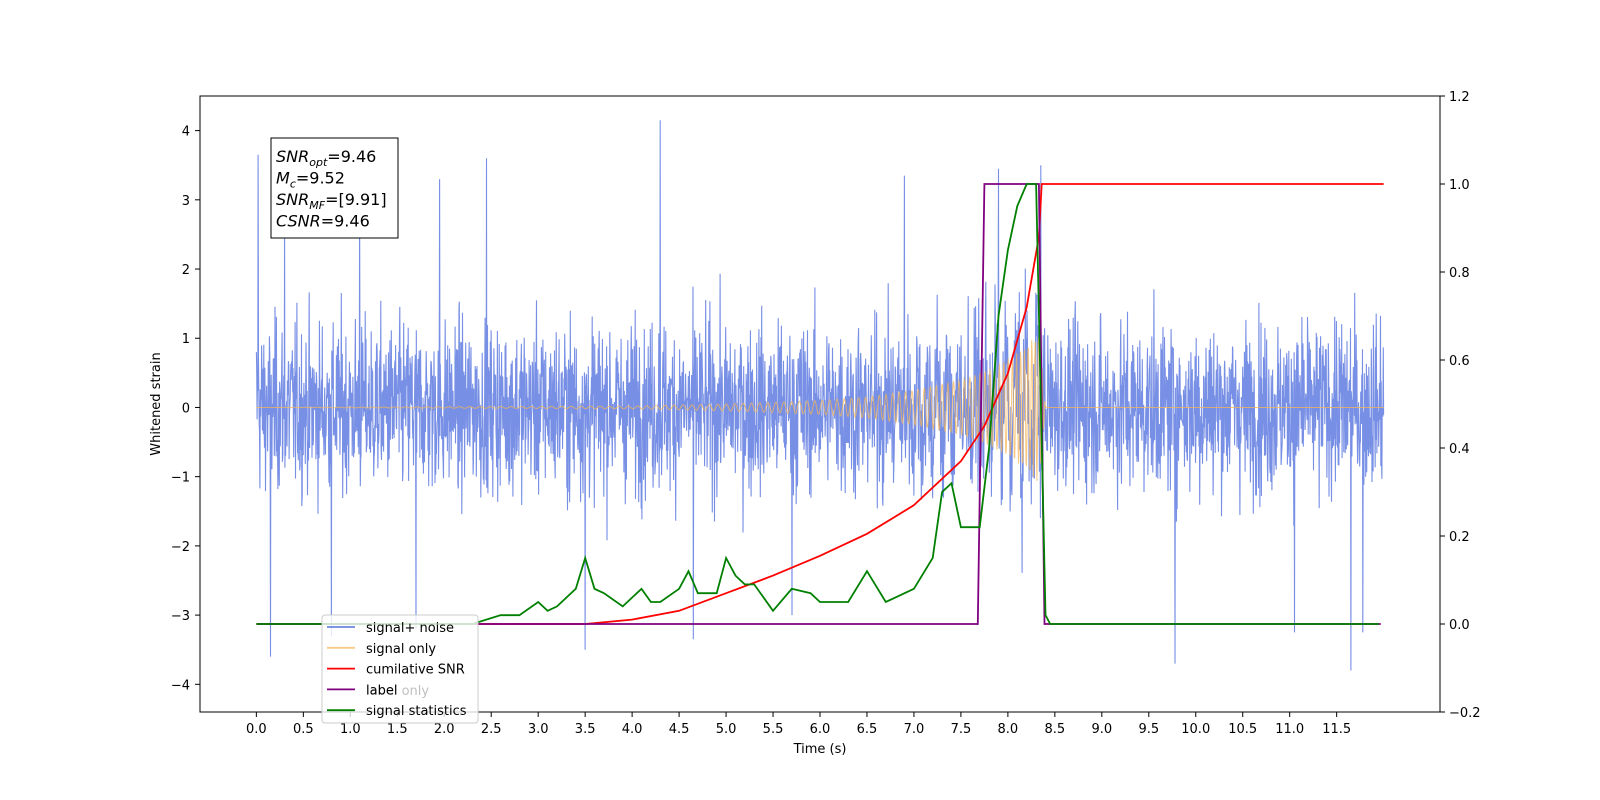  What do you see at coordinates (1459, 449) in the screenshot?
I see `y2-tick-label: 0.4` at bounding box center [1459, 449].